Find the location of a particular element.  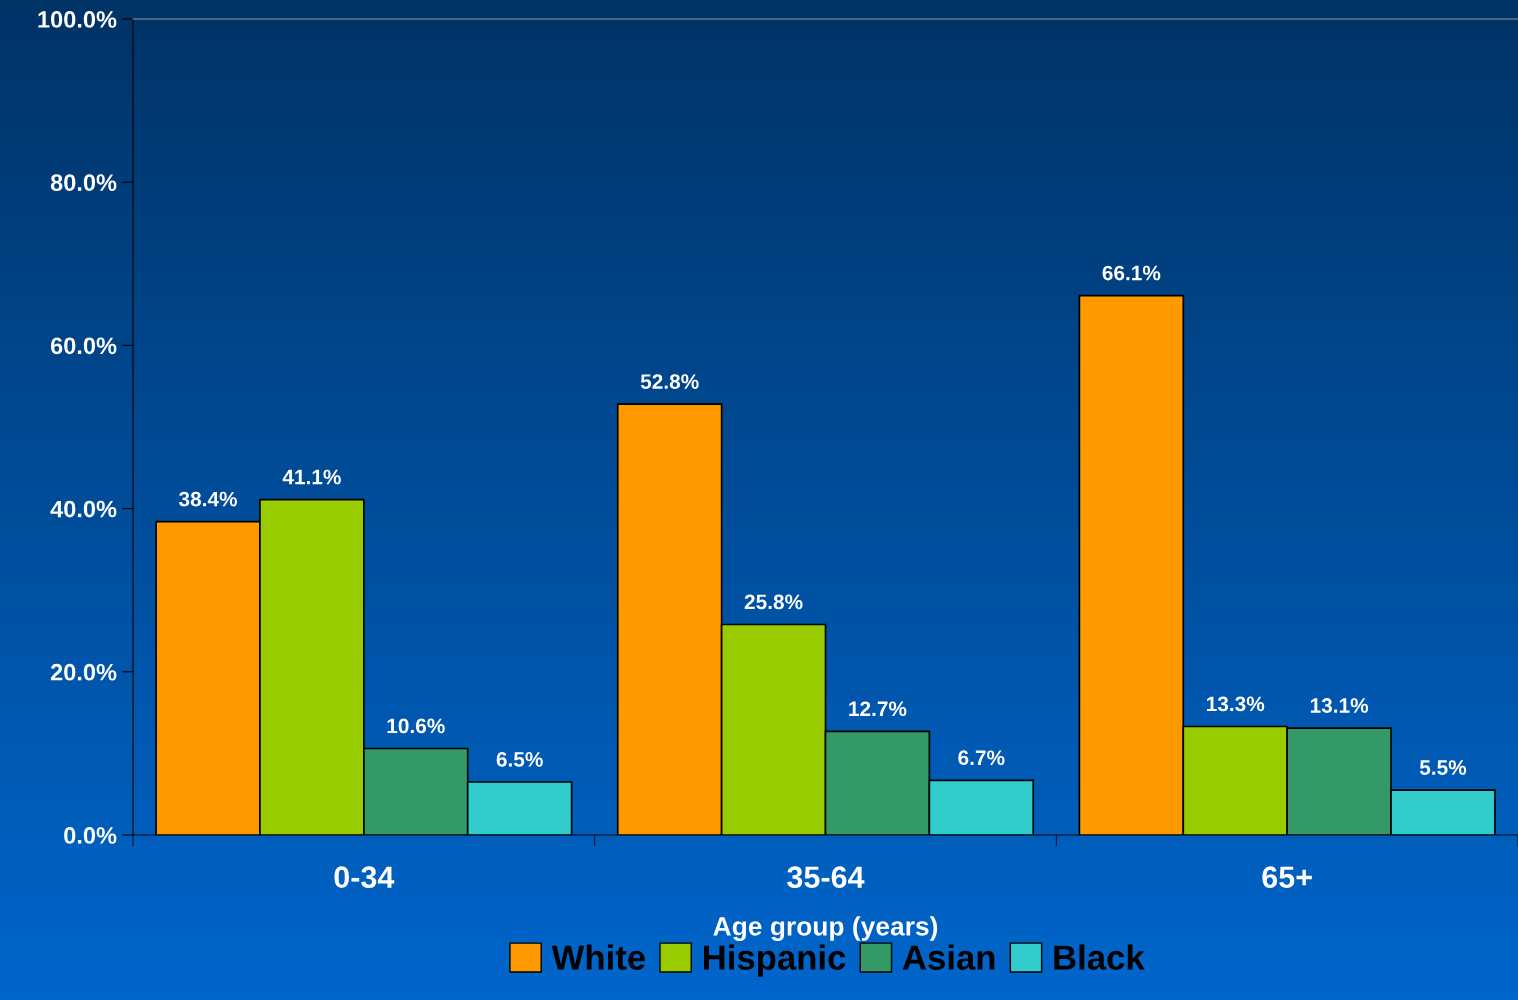

data-label: 6.5% is located at coordinates (519, 759).